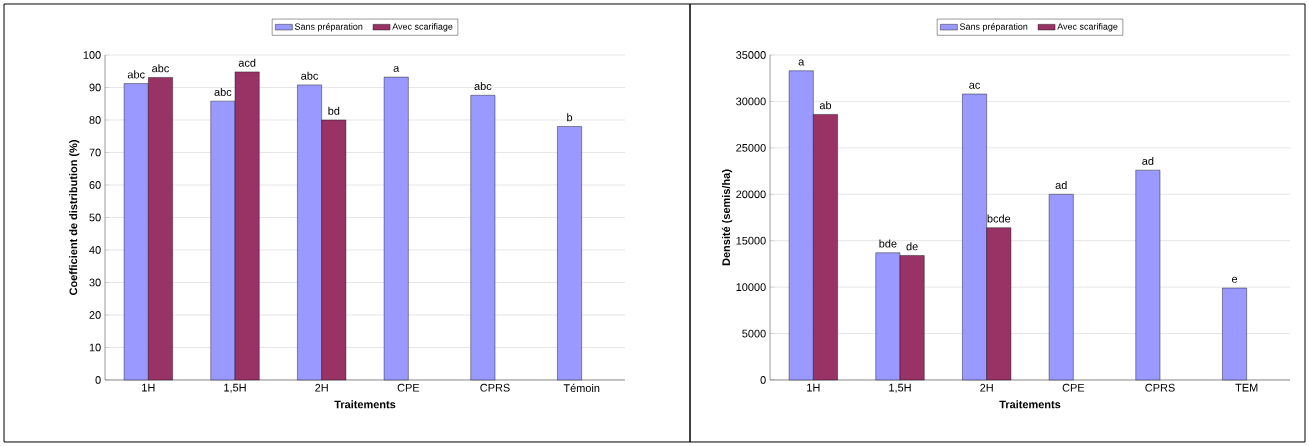 The height and width of the screenshot is (446, 1309). Describe the element at coordinates (912, 246) in the screenshot. I see `data-label: de` at that location.